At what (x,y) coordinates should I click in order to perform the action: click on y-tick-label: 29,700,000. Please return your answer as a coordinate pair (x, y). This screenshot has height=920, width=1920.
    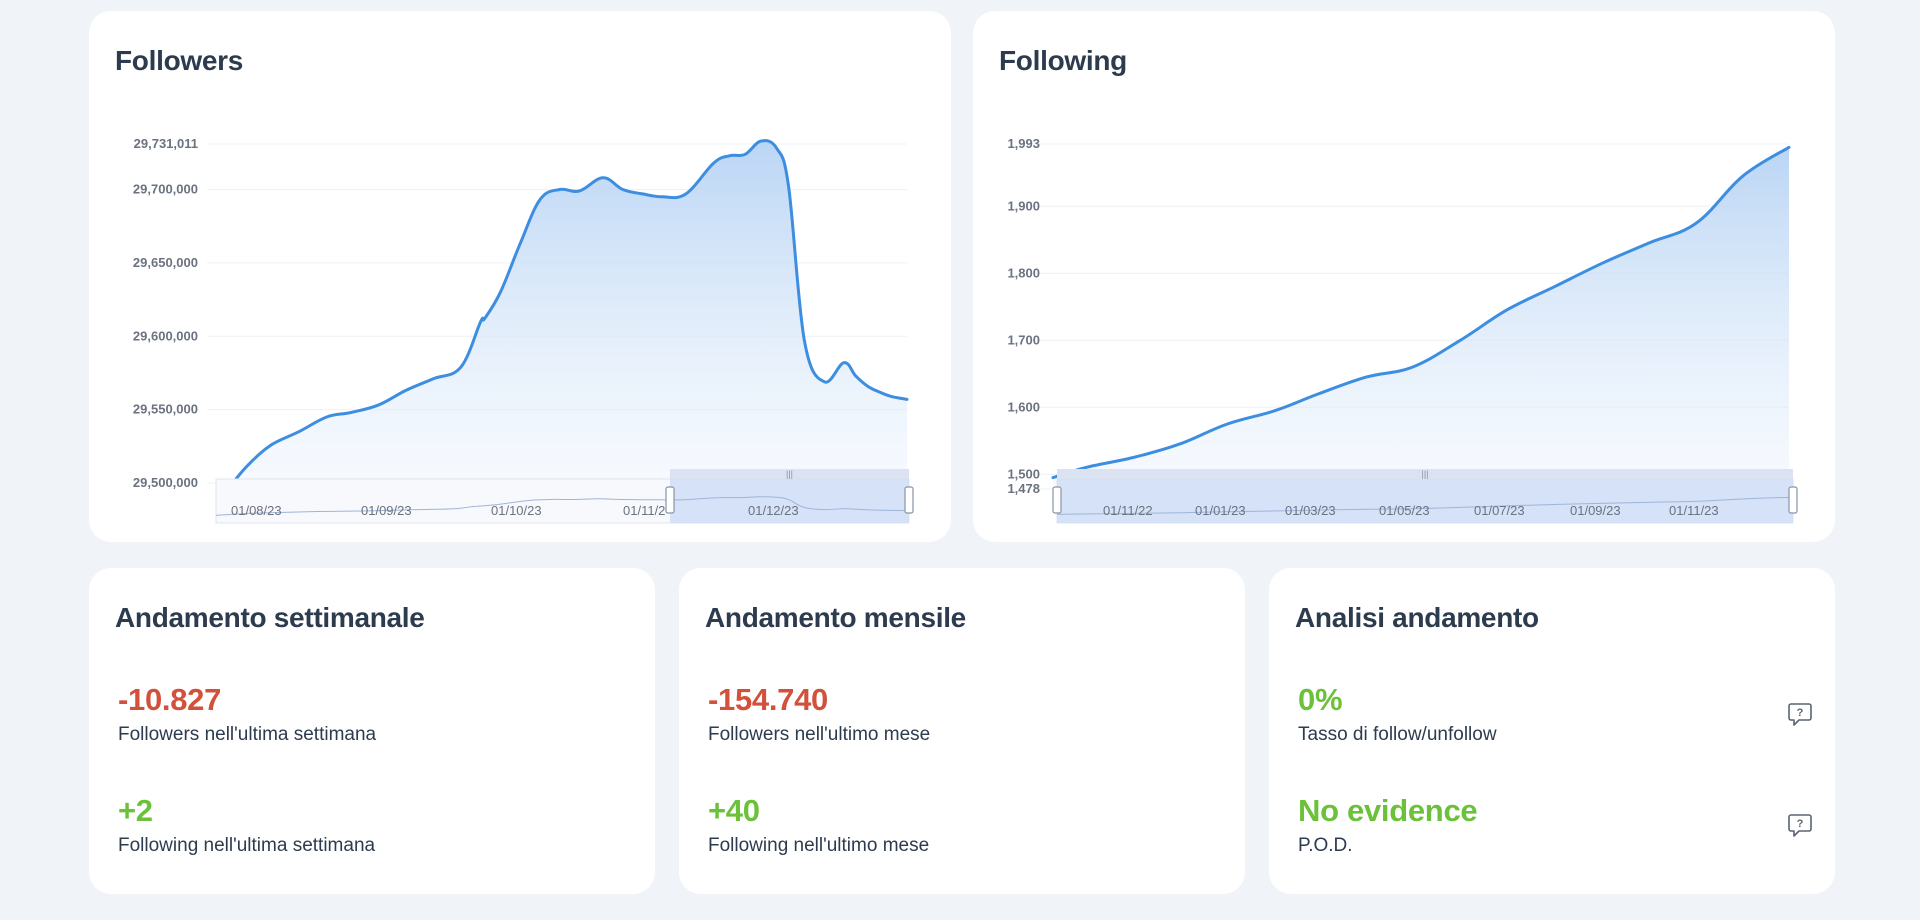
    Looking at the image, I should click on (165, 189).